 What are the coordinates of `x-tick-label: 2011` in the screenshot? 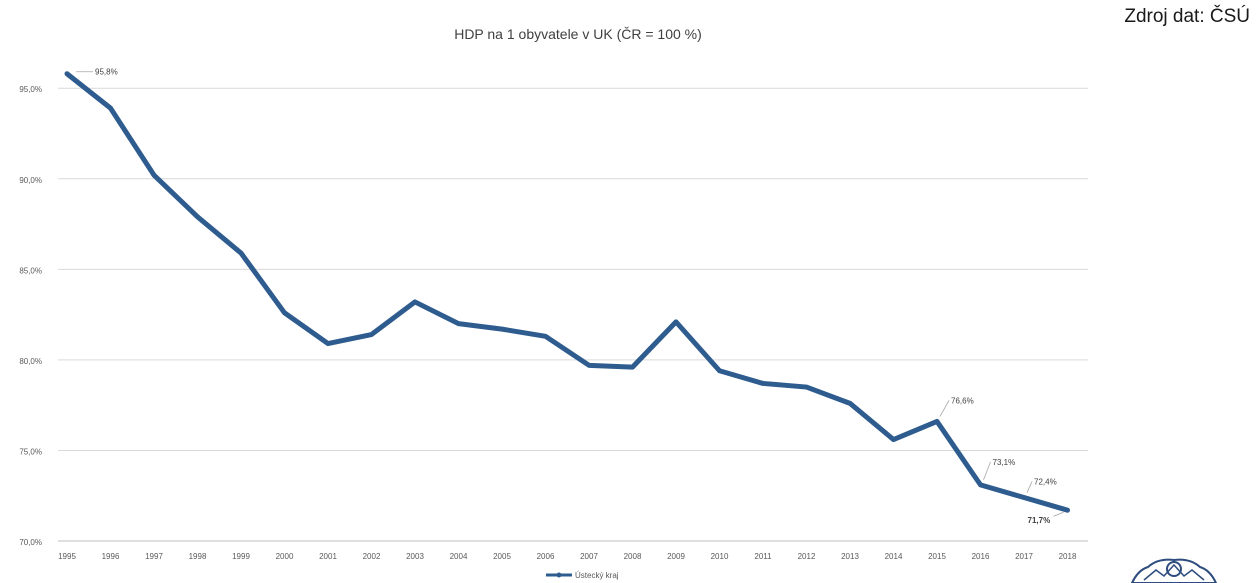 It's located at (763, 556).